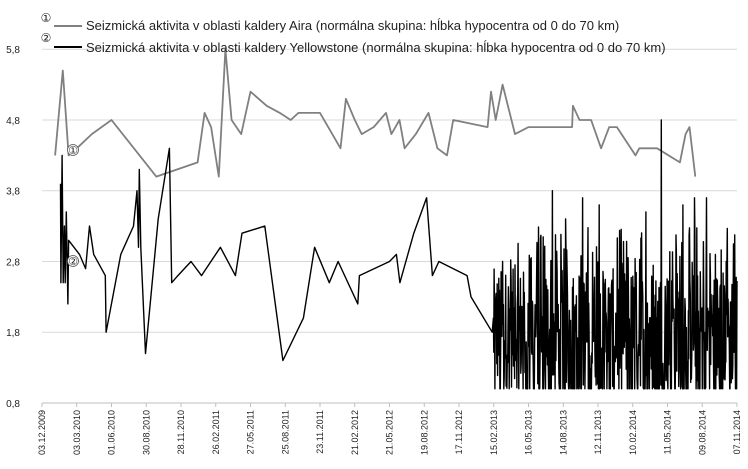 The width and height of the screenshot is (748, 469). What do you see at coordinates (112, 432) in the screenshot?
I see `x-tick-label: 01.06.2010` at bounding box center [112, 432].